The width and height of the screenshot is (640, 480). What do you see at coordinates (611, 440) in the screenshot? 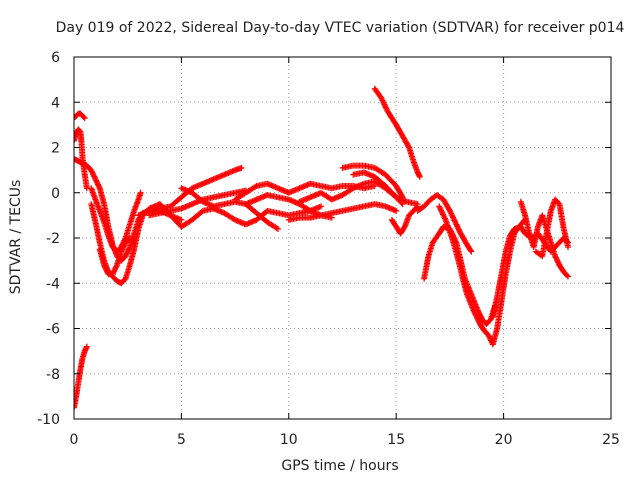
I see `x-tick-label: 25` at bounding box center [611, 440].